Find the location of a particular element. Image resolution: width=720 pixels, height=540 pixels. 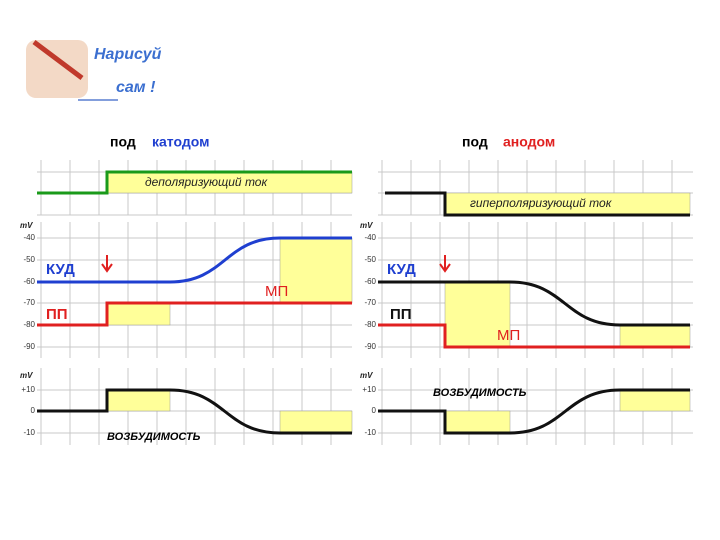

logo-text: Нарисуй is located at coordinates (128, 54).